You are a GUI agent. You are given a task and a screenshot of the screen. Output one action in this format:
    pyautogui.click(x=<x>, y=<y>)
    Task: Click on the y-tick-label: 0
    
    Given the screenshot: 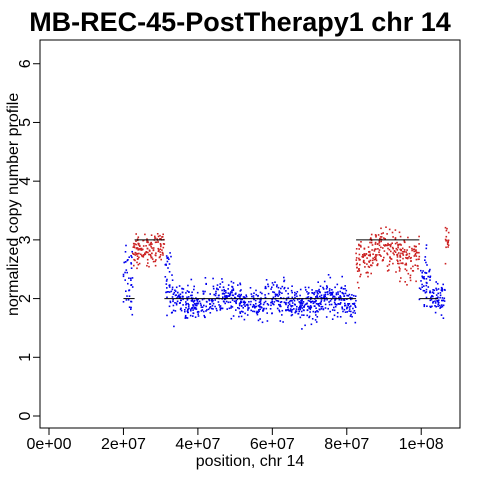 What is the action you would take?
    pyautogui.click(x=25, y=415)
    